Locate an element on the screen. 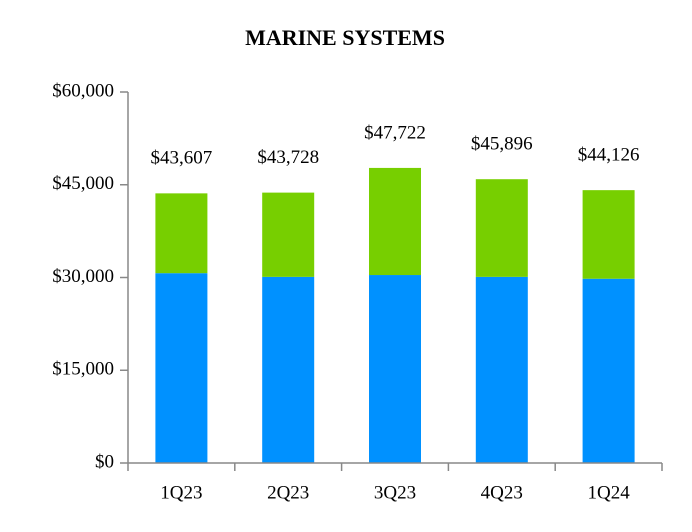 The height and width of the screenshot is (532, 692). x-tick-label: 4Q23 is located at coordinates (502, 492).